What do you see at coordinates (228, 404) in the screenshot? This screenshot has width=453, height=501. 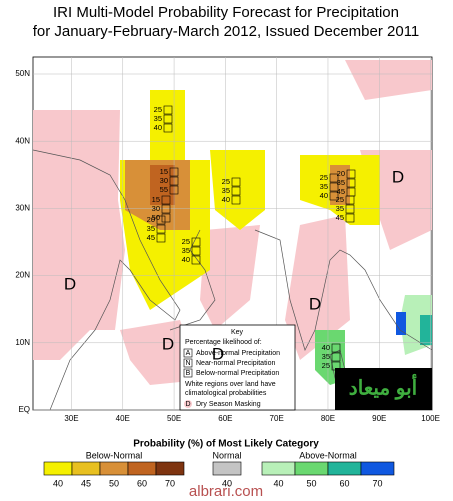 I see `key-text: Dry Season Masking` at bounding box center [228, 404].